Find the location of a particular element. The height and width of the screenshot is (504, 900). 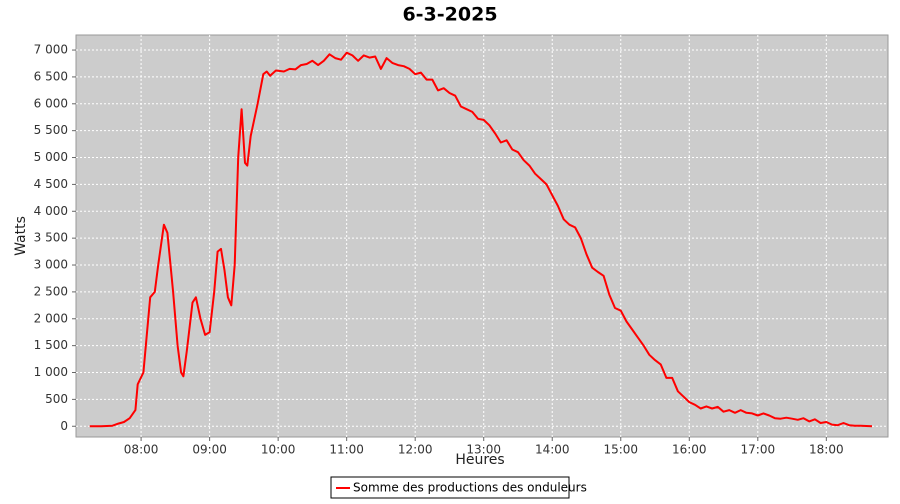

x-tick-label: 16:00 is located at coordinates (689, 450).